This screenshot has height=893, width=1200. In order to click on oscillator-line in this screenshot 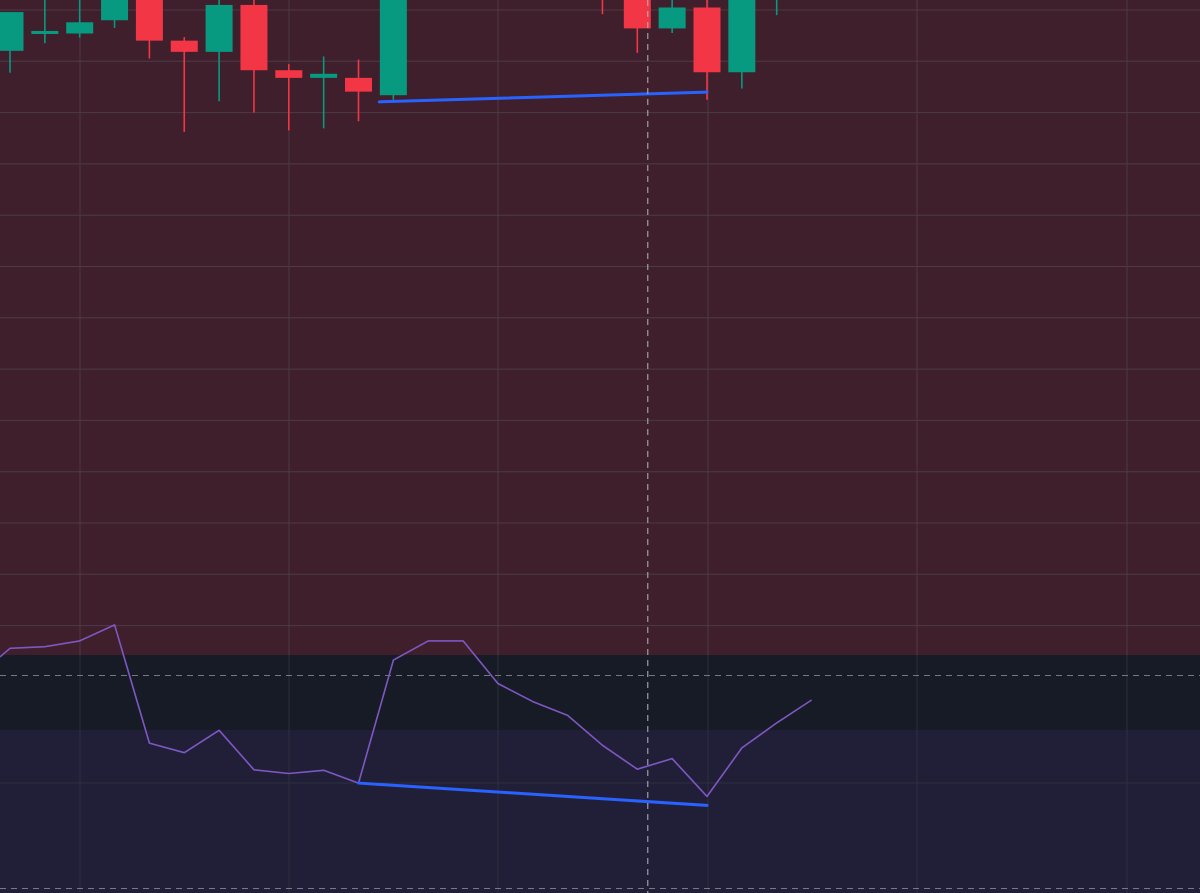, I will do `click(406, 711)`.